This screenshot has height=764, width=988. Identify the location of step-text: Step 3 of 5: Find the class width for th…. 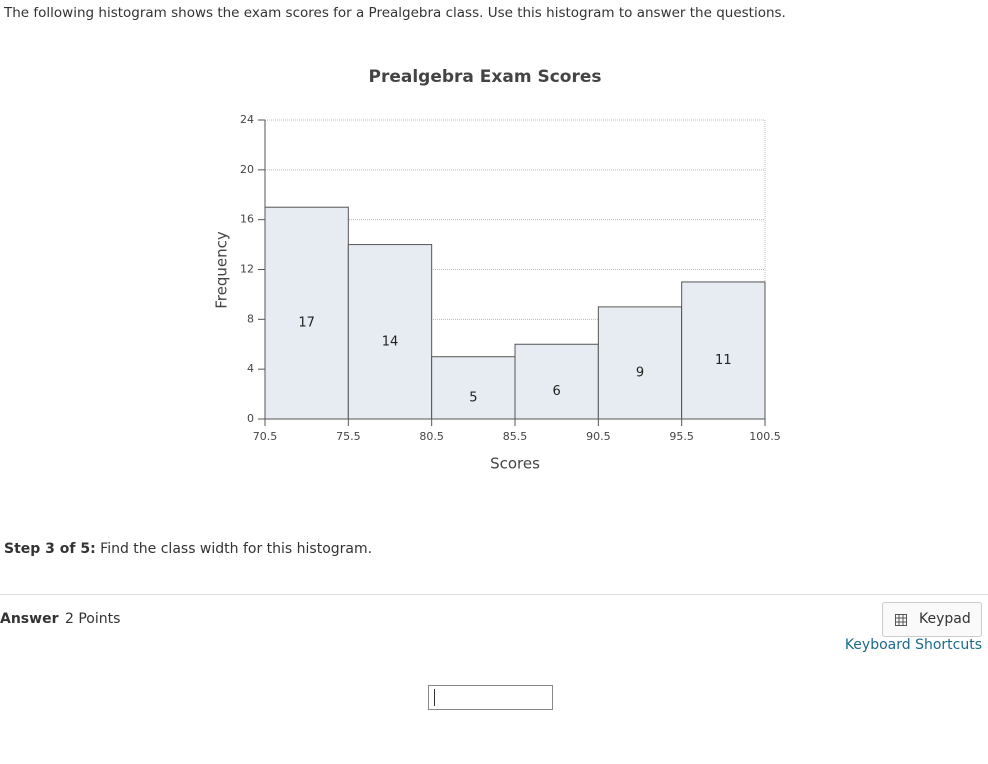
(188, 549).